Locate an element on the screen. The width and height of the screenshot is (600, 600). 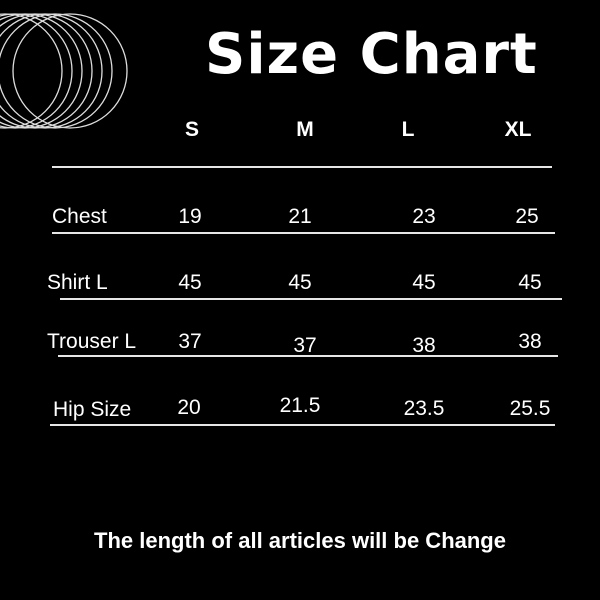
page-title: Size Chart is located at coordinates (371, 54).